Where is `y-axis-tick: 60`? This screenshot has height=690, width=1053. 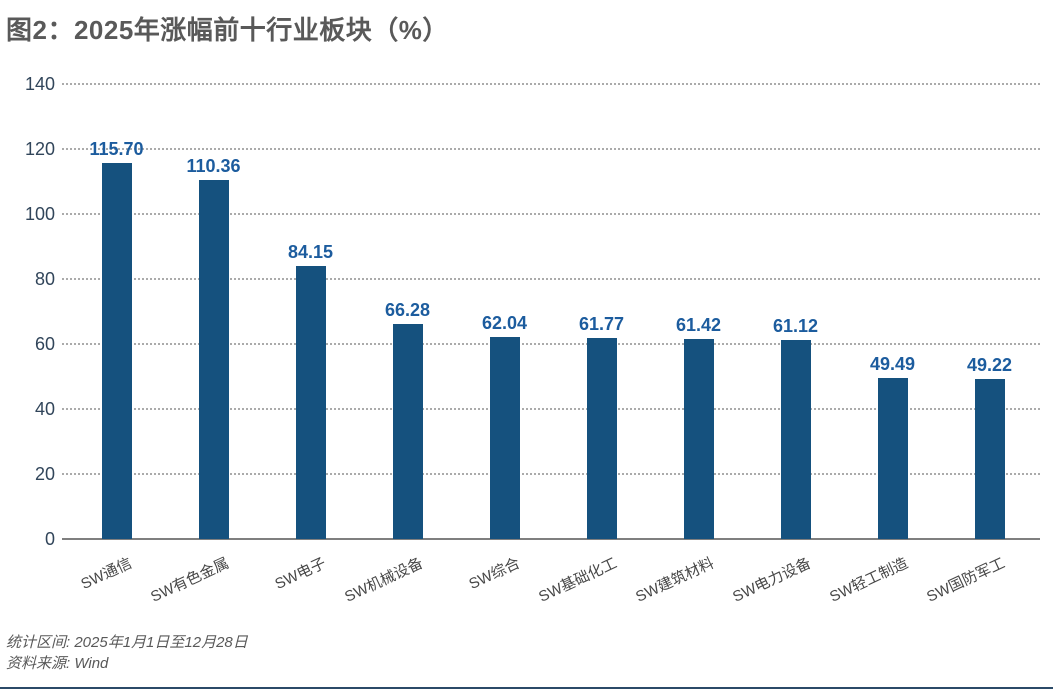
y-axis-tick: 60 is located at coordinates (44, 344).